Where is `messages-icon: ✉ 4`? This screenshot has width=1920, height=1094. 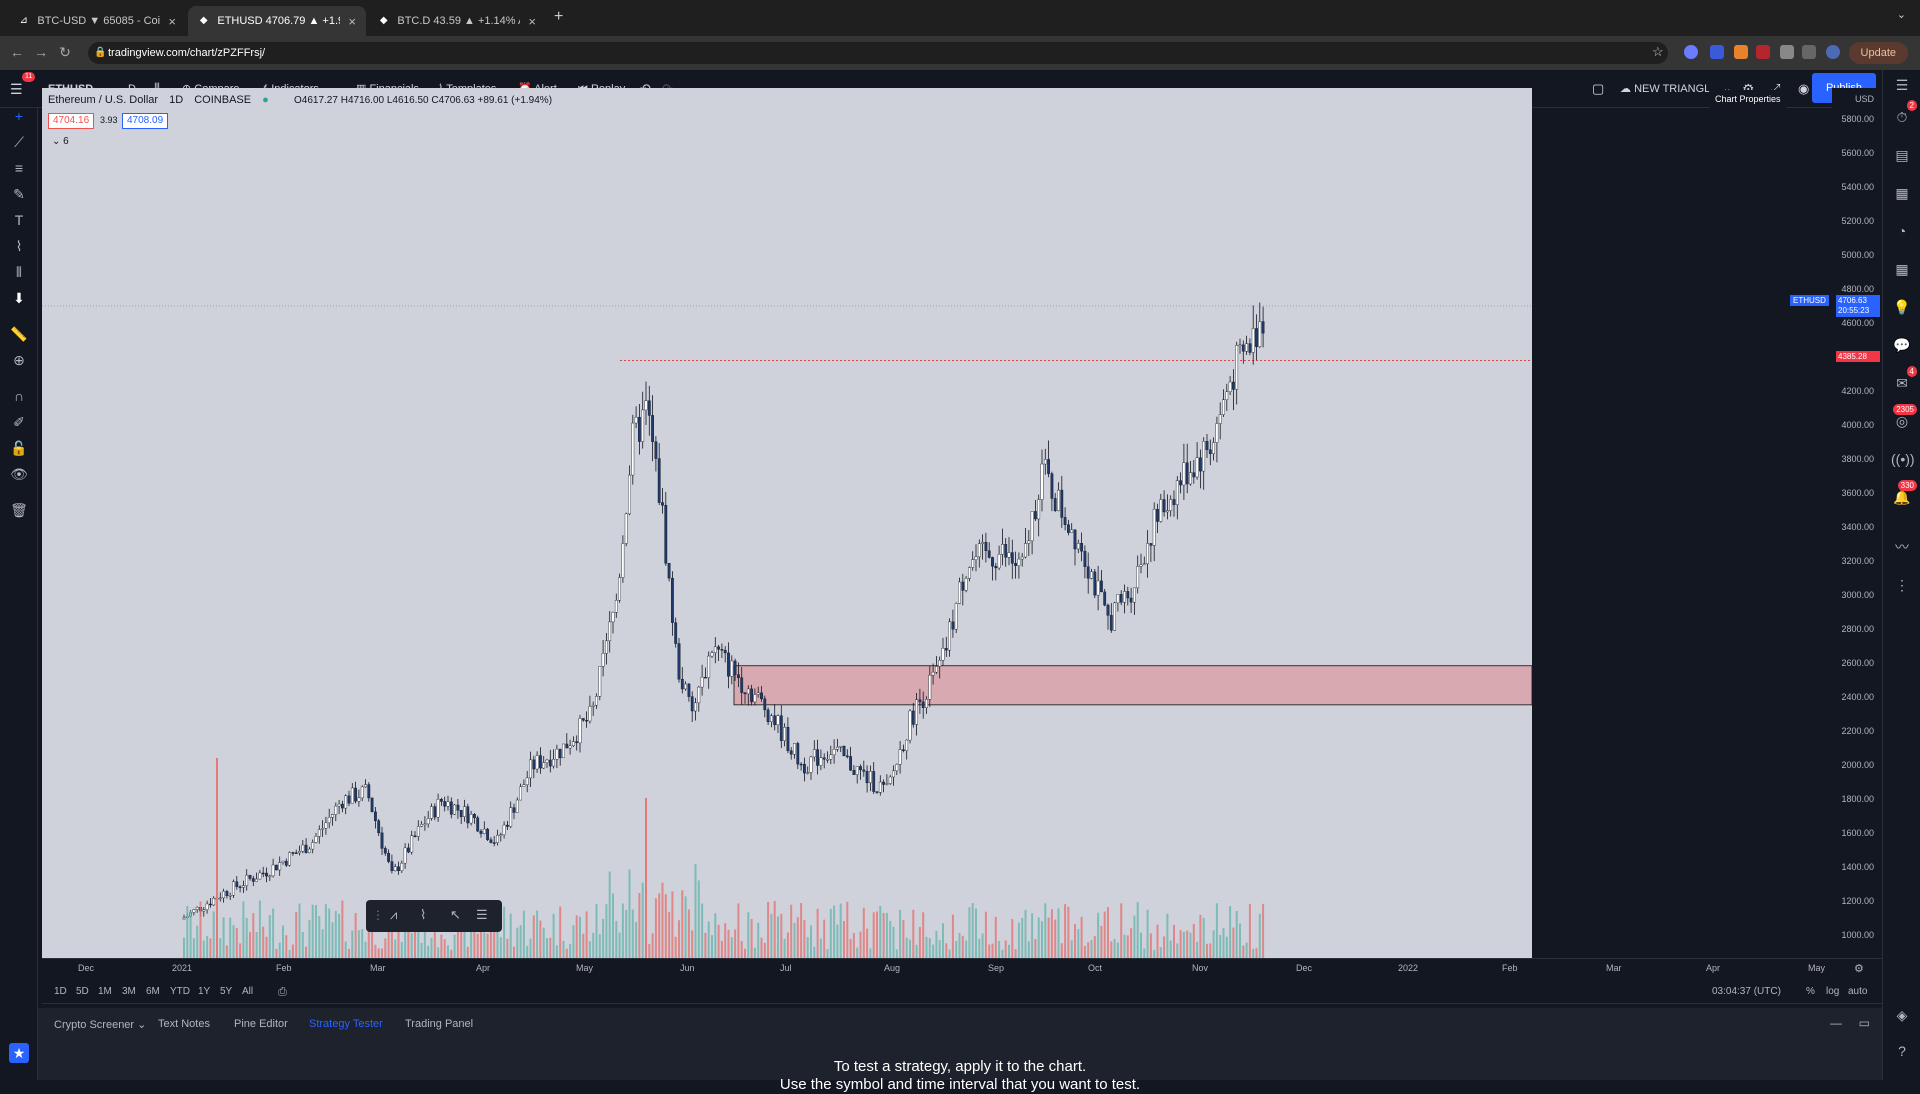 messages-icon: ✉ 4 is located at coordinates (1904, 380).